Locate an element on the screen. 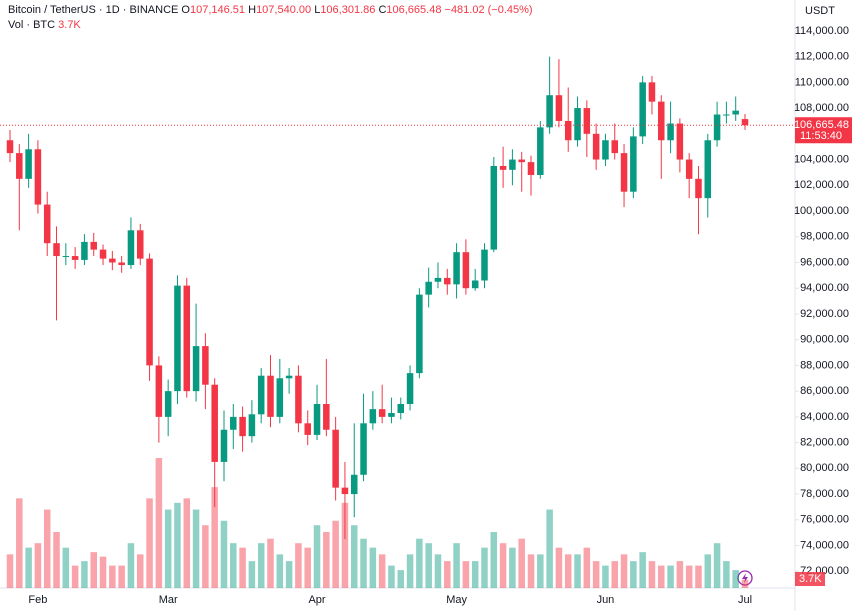 Image resolution: width=852 pixels, height=611 pixels. y-tick-label: 98,000.00 is located at coordinates (824, 237).